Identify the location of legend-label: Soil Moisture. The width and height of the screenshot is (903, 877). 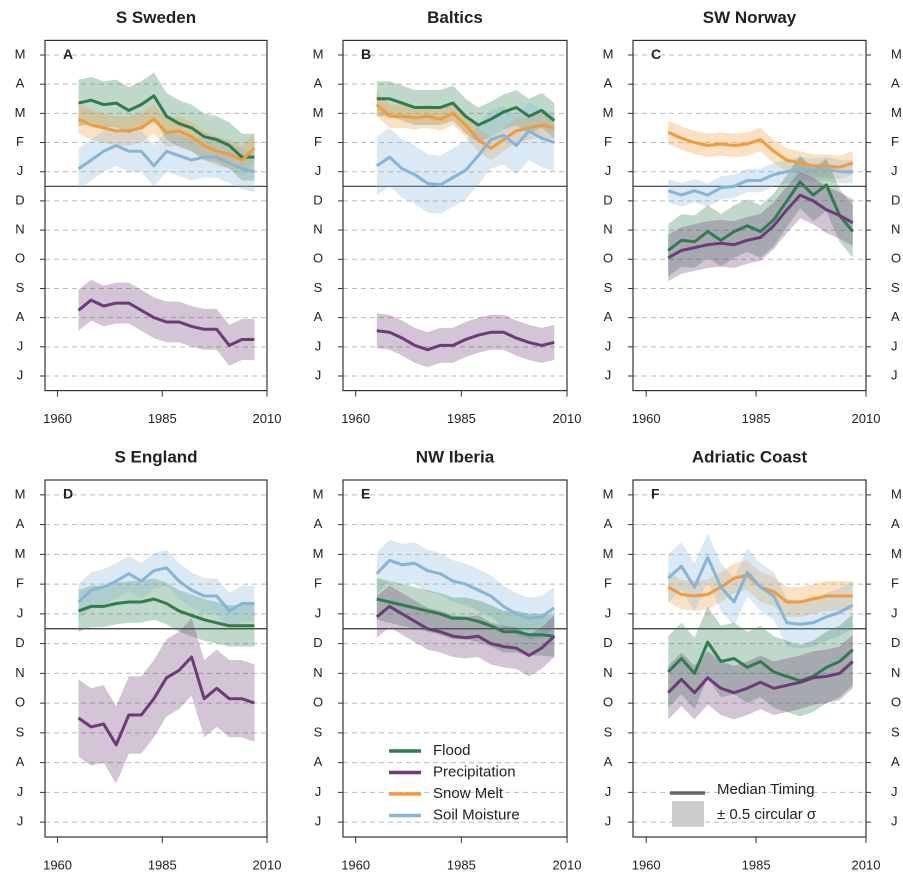
(476, 814).